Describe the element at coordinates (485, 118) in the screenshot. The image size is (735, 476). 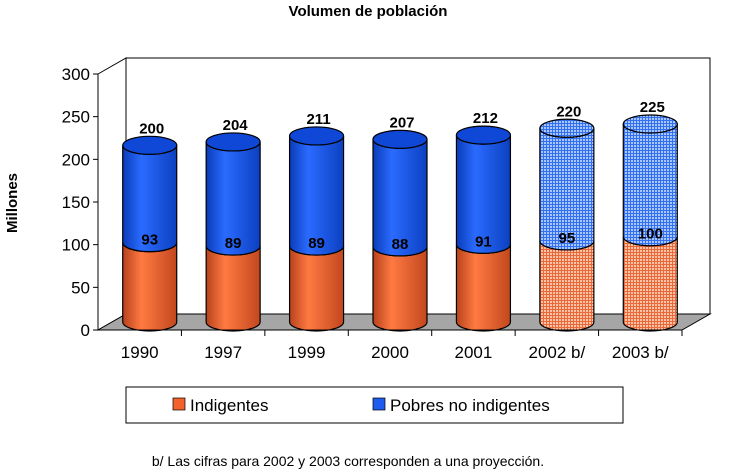
I see `data-label-total: 212` at that location.